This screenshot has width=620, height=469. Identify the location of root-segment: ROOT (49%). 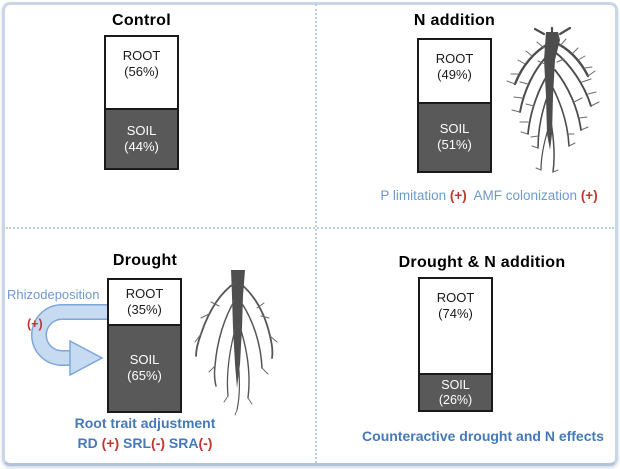
(454, 72).